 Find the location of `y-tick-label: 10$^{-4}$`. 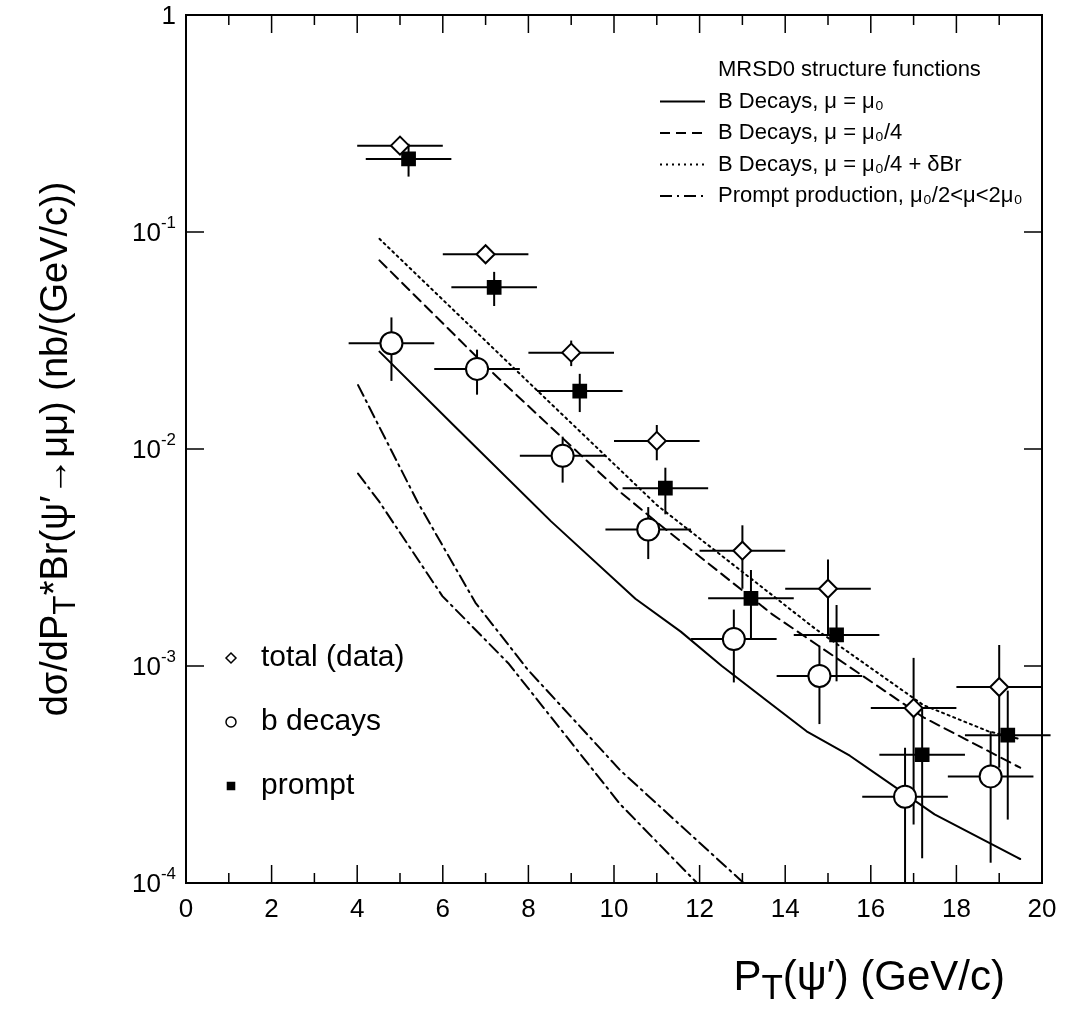

y-tick-label: 10$^{-4}$ is located at coordinates (154, 881).